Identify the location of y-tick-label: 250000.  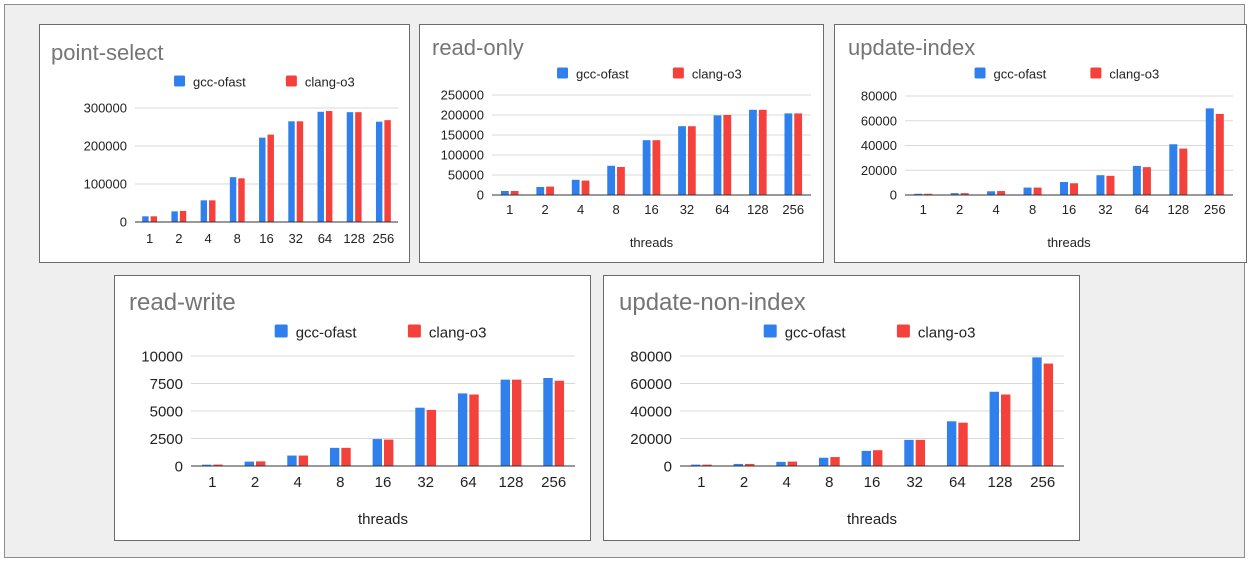
(462, 95).